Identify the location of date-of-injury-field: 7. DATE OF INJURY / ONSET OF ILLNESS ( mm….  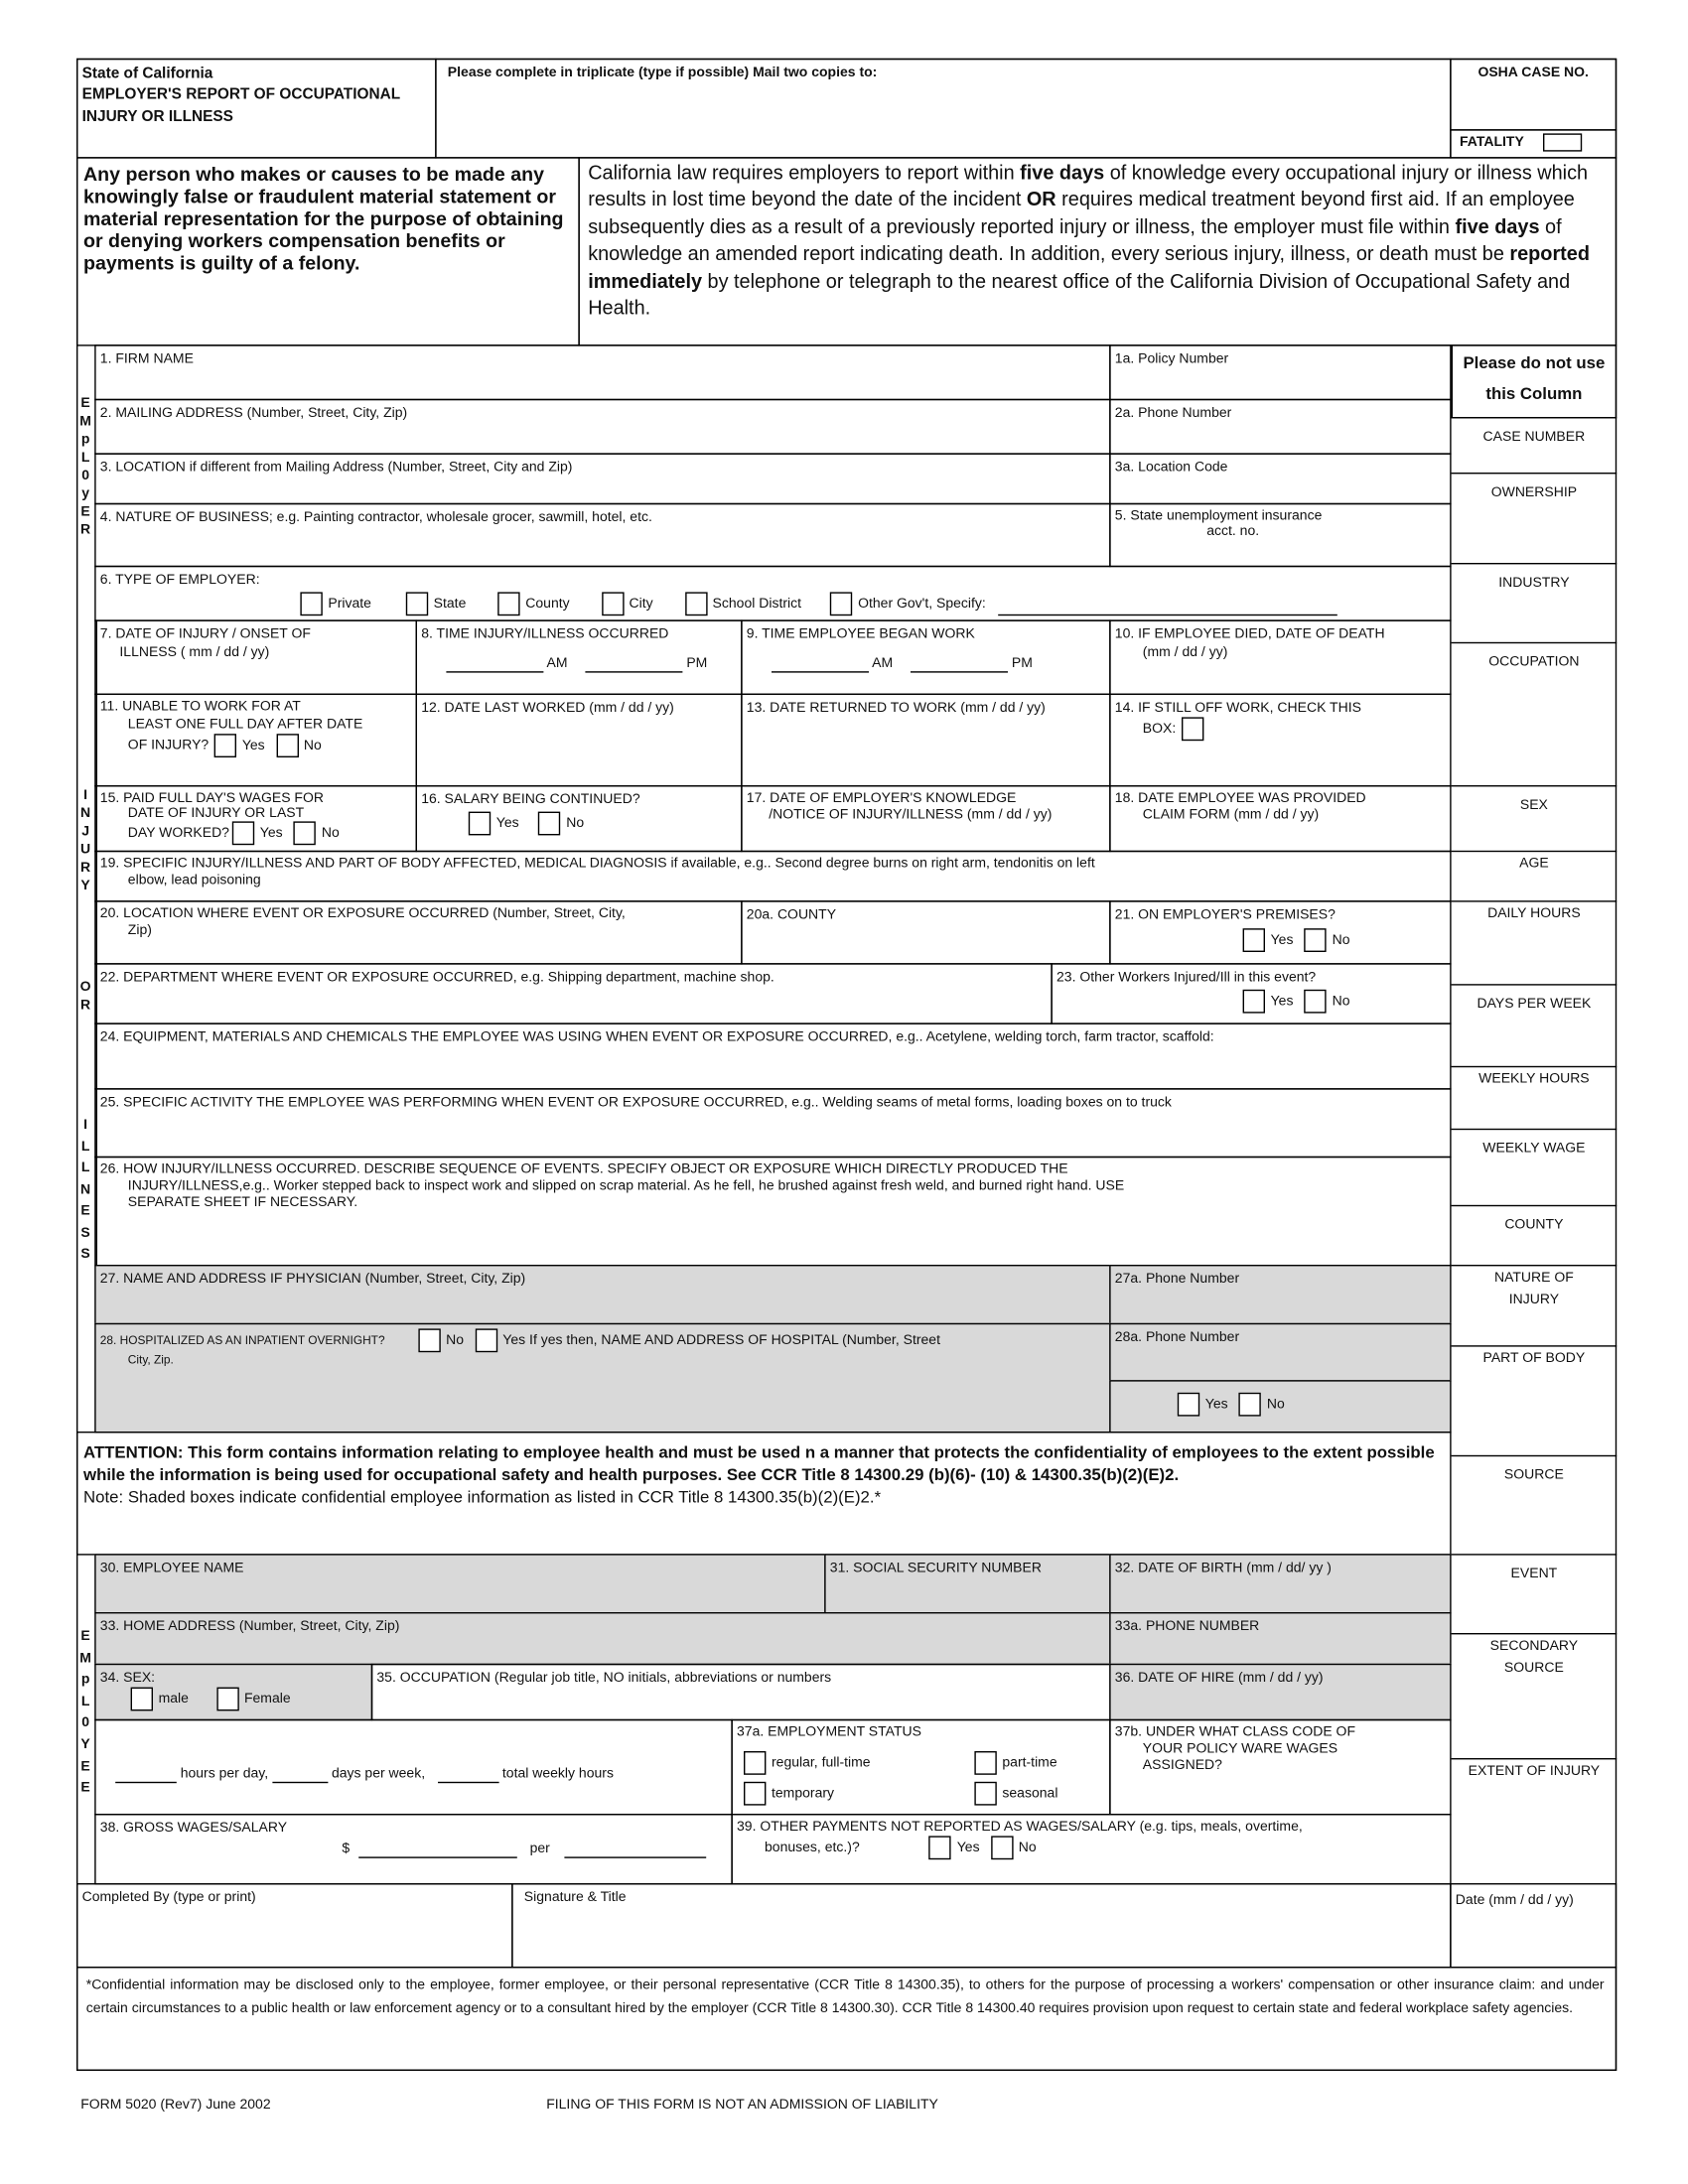
(255, 657).